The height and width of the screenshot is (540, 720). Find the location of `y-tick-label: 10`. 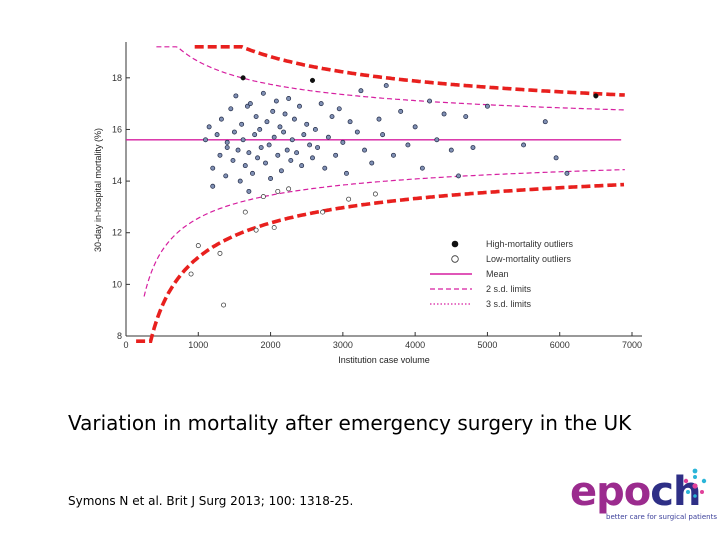

y-tick-label: 10 is located at coordinates (117, 284).